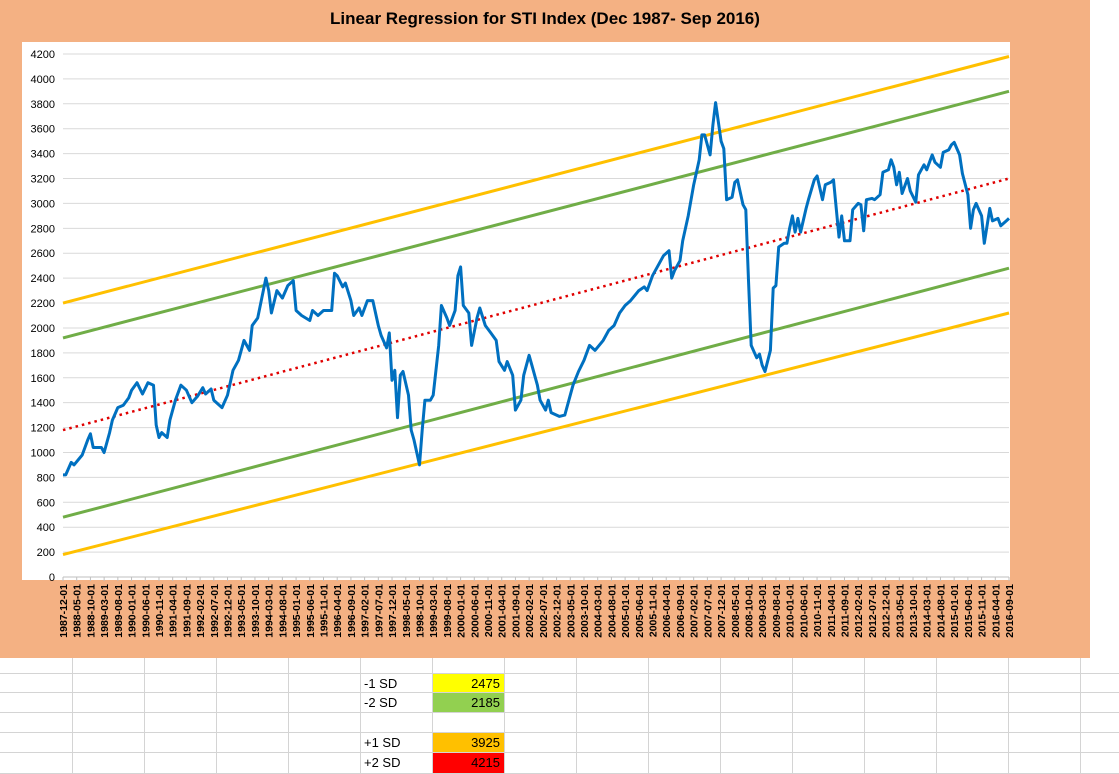 Image resolution: width=1119 pixels, height=774 pixels. I want to click on sd-label-cell: -1 SD, so click(397, 683).